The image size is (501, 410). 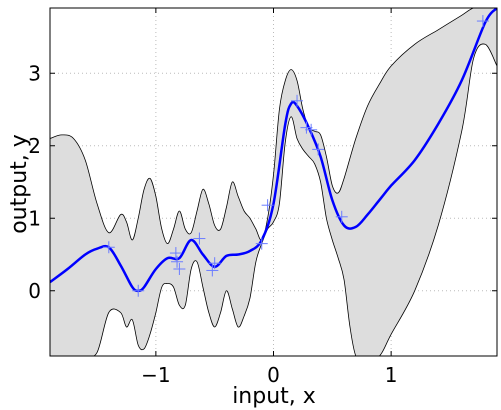 What do you see at coordinates (34, 291) in the screenshot?
I see `y-tick-label: 0` at bounding box center [34, 291].